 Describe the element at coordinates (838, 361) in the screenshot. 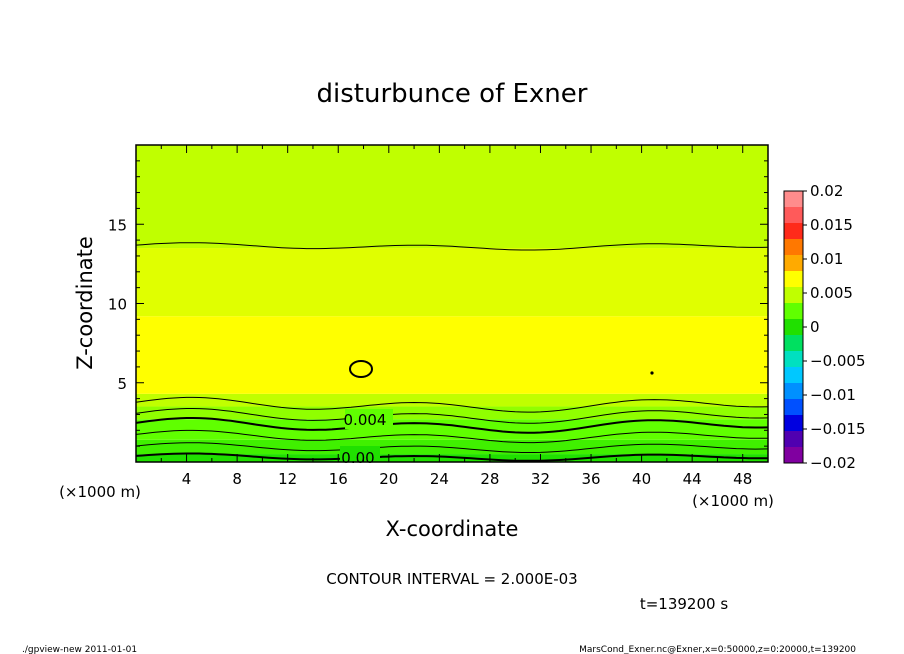

I see `colorbar-tick-label: −0.005` at that location.